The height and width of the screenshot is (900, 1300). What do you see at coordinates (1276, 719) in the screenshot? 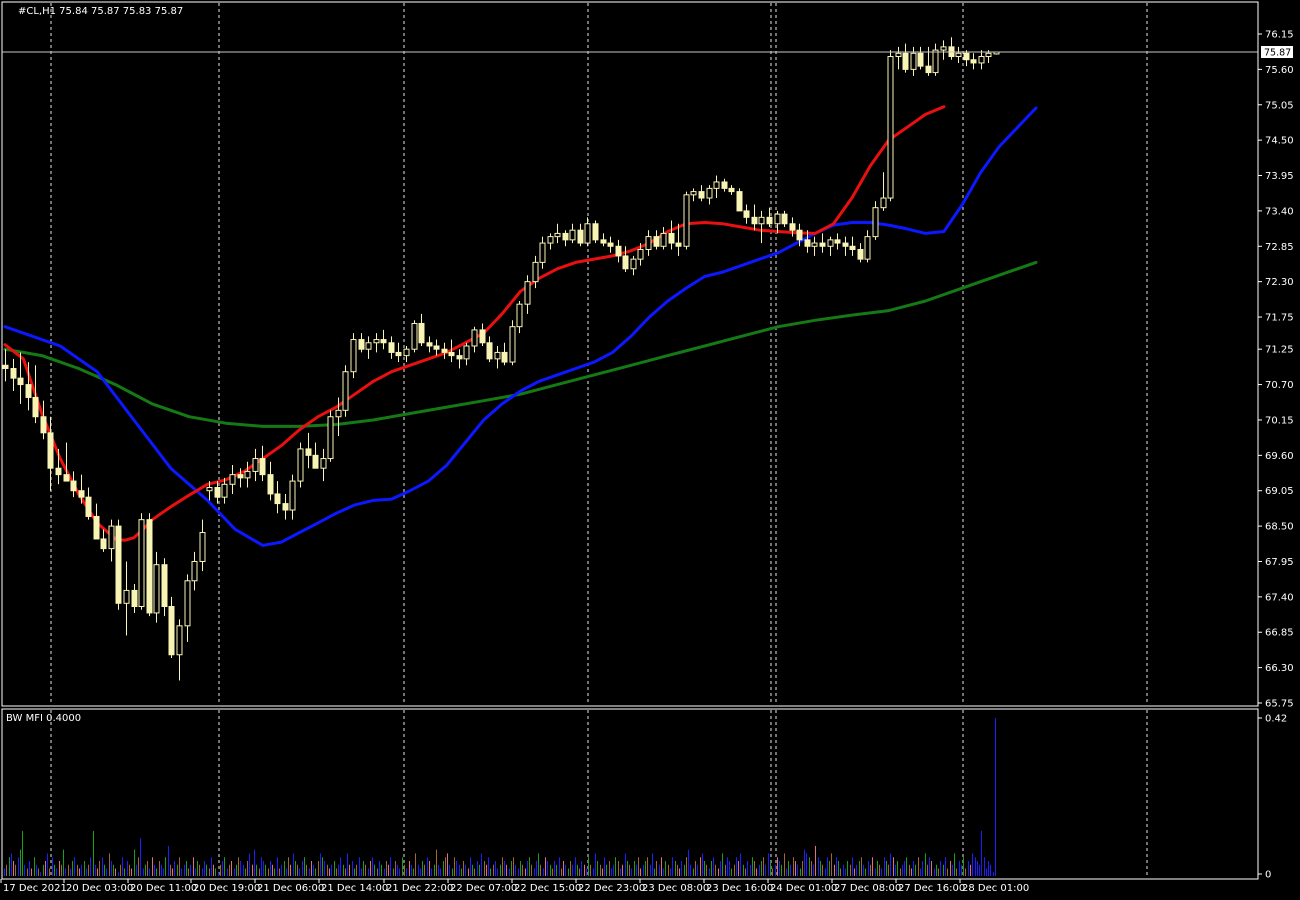
I see `y-tick-label: 0.42` at bounding box center [1276, 719].